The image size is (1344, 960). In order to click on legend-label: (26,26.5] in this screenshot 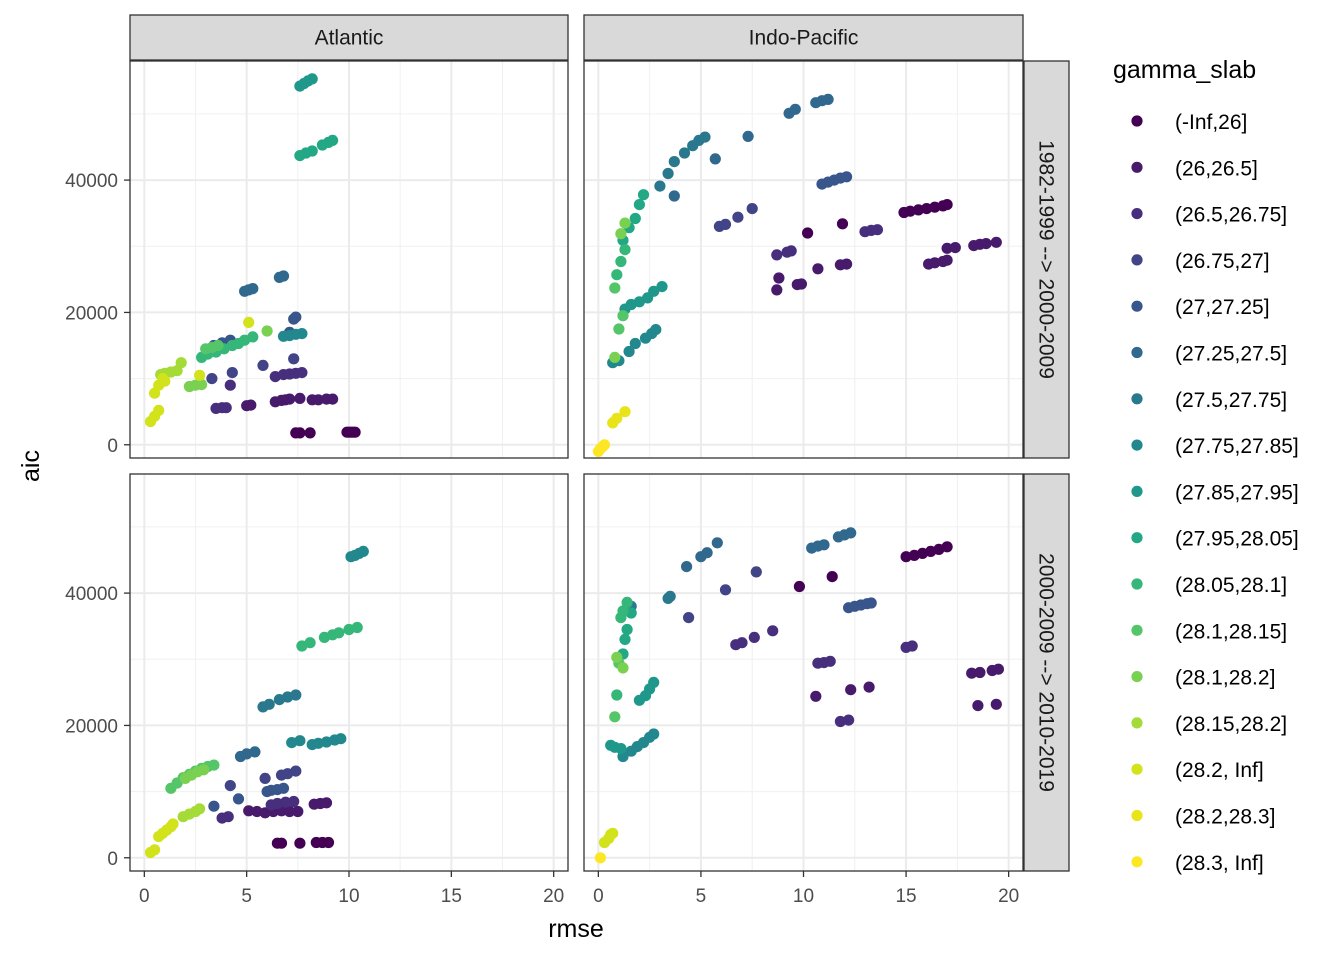, I will do `click(1216, 168)`.